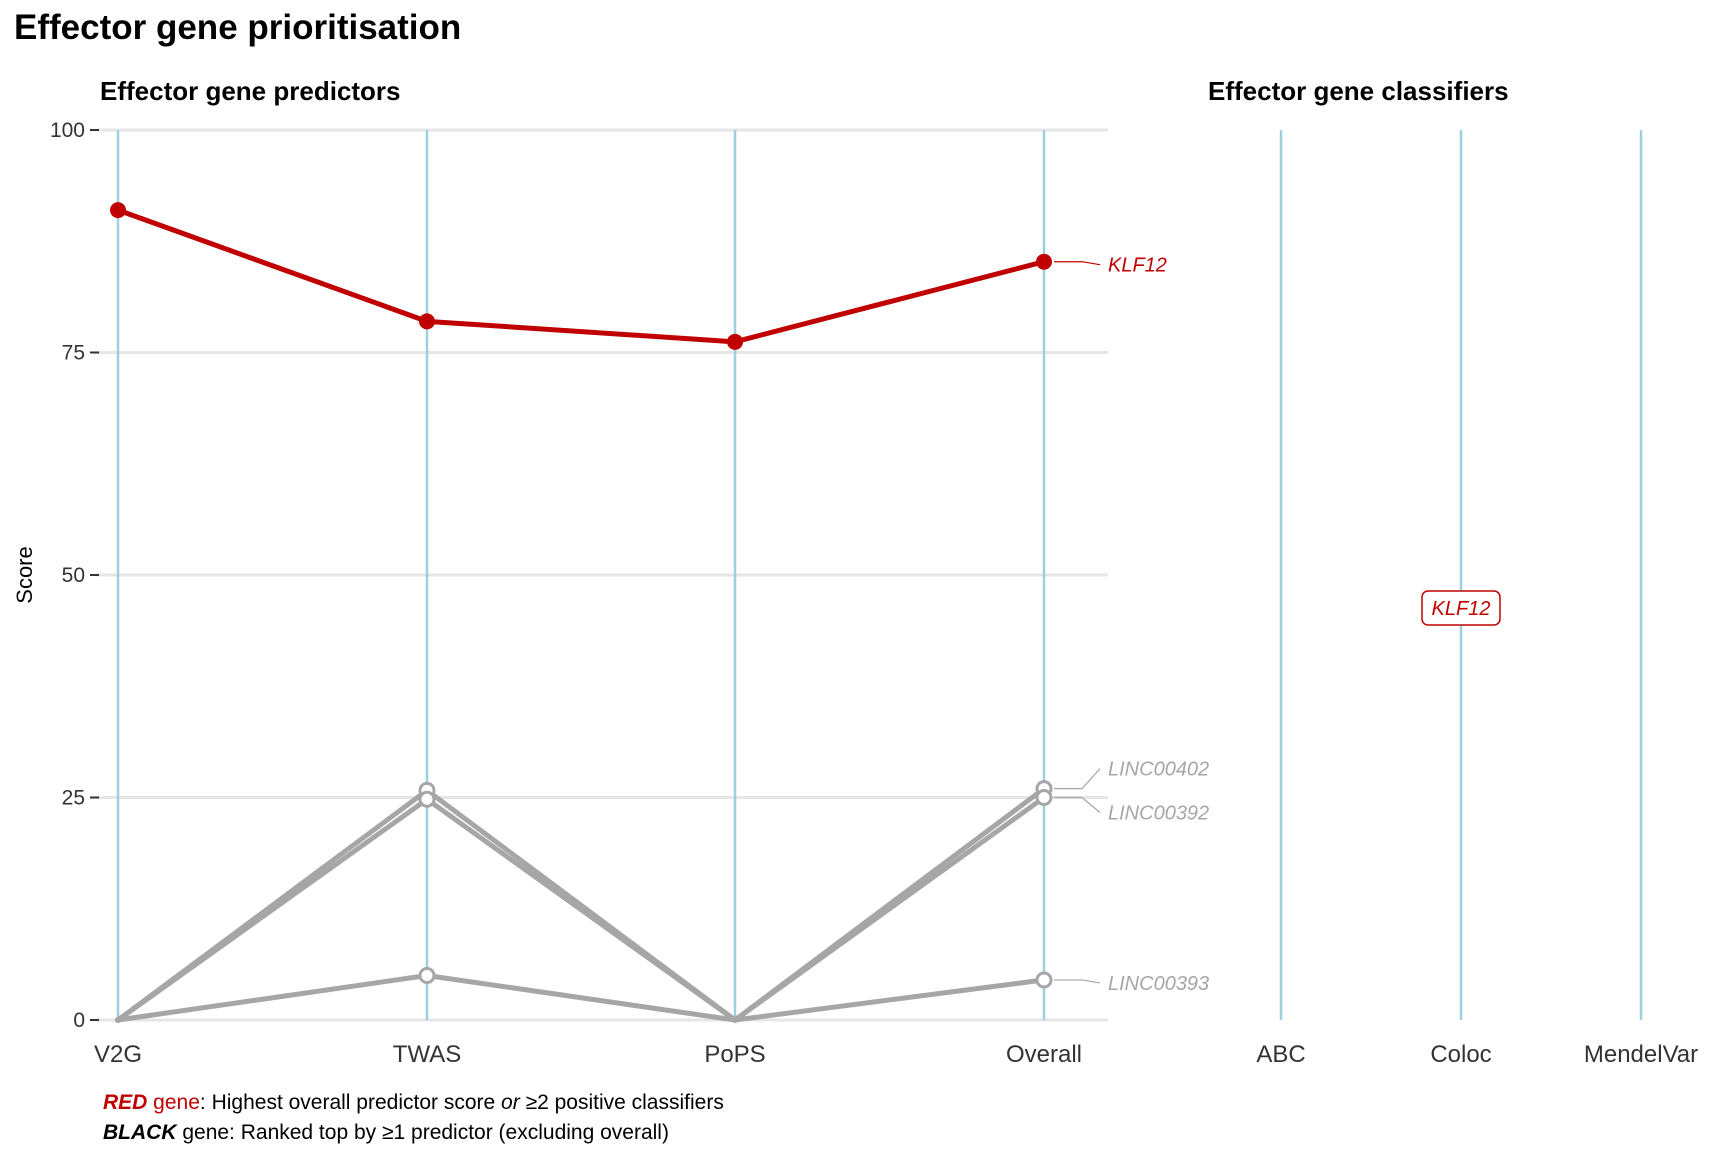  What do you see at coordinates (140, 1132) in the screenshot?
I see `caption-black-word: BLACK` at bounding box center [140, 1132].